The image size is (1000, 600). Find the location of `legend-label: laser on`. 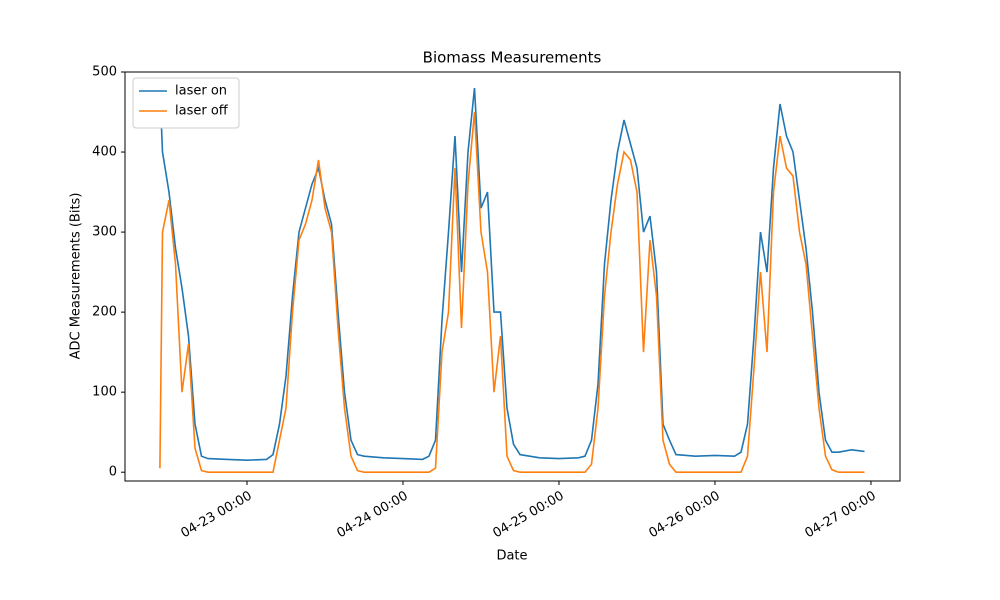

legend-label: laser on is located at coordinates (201, 91).